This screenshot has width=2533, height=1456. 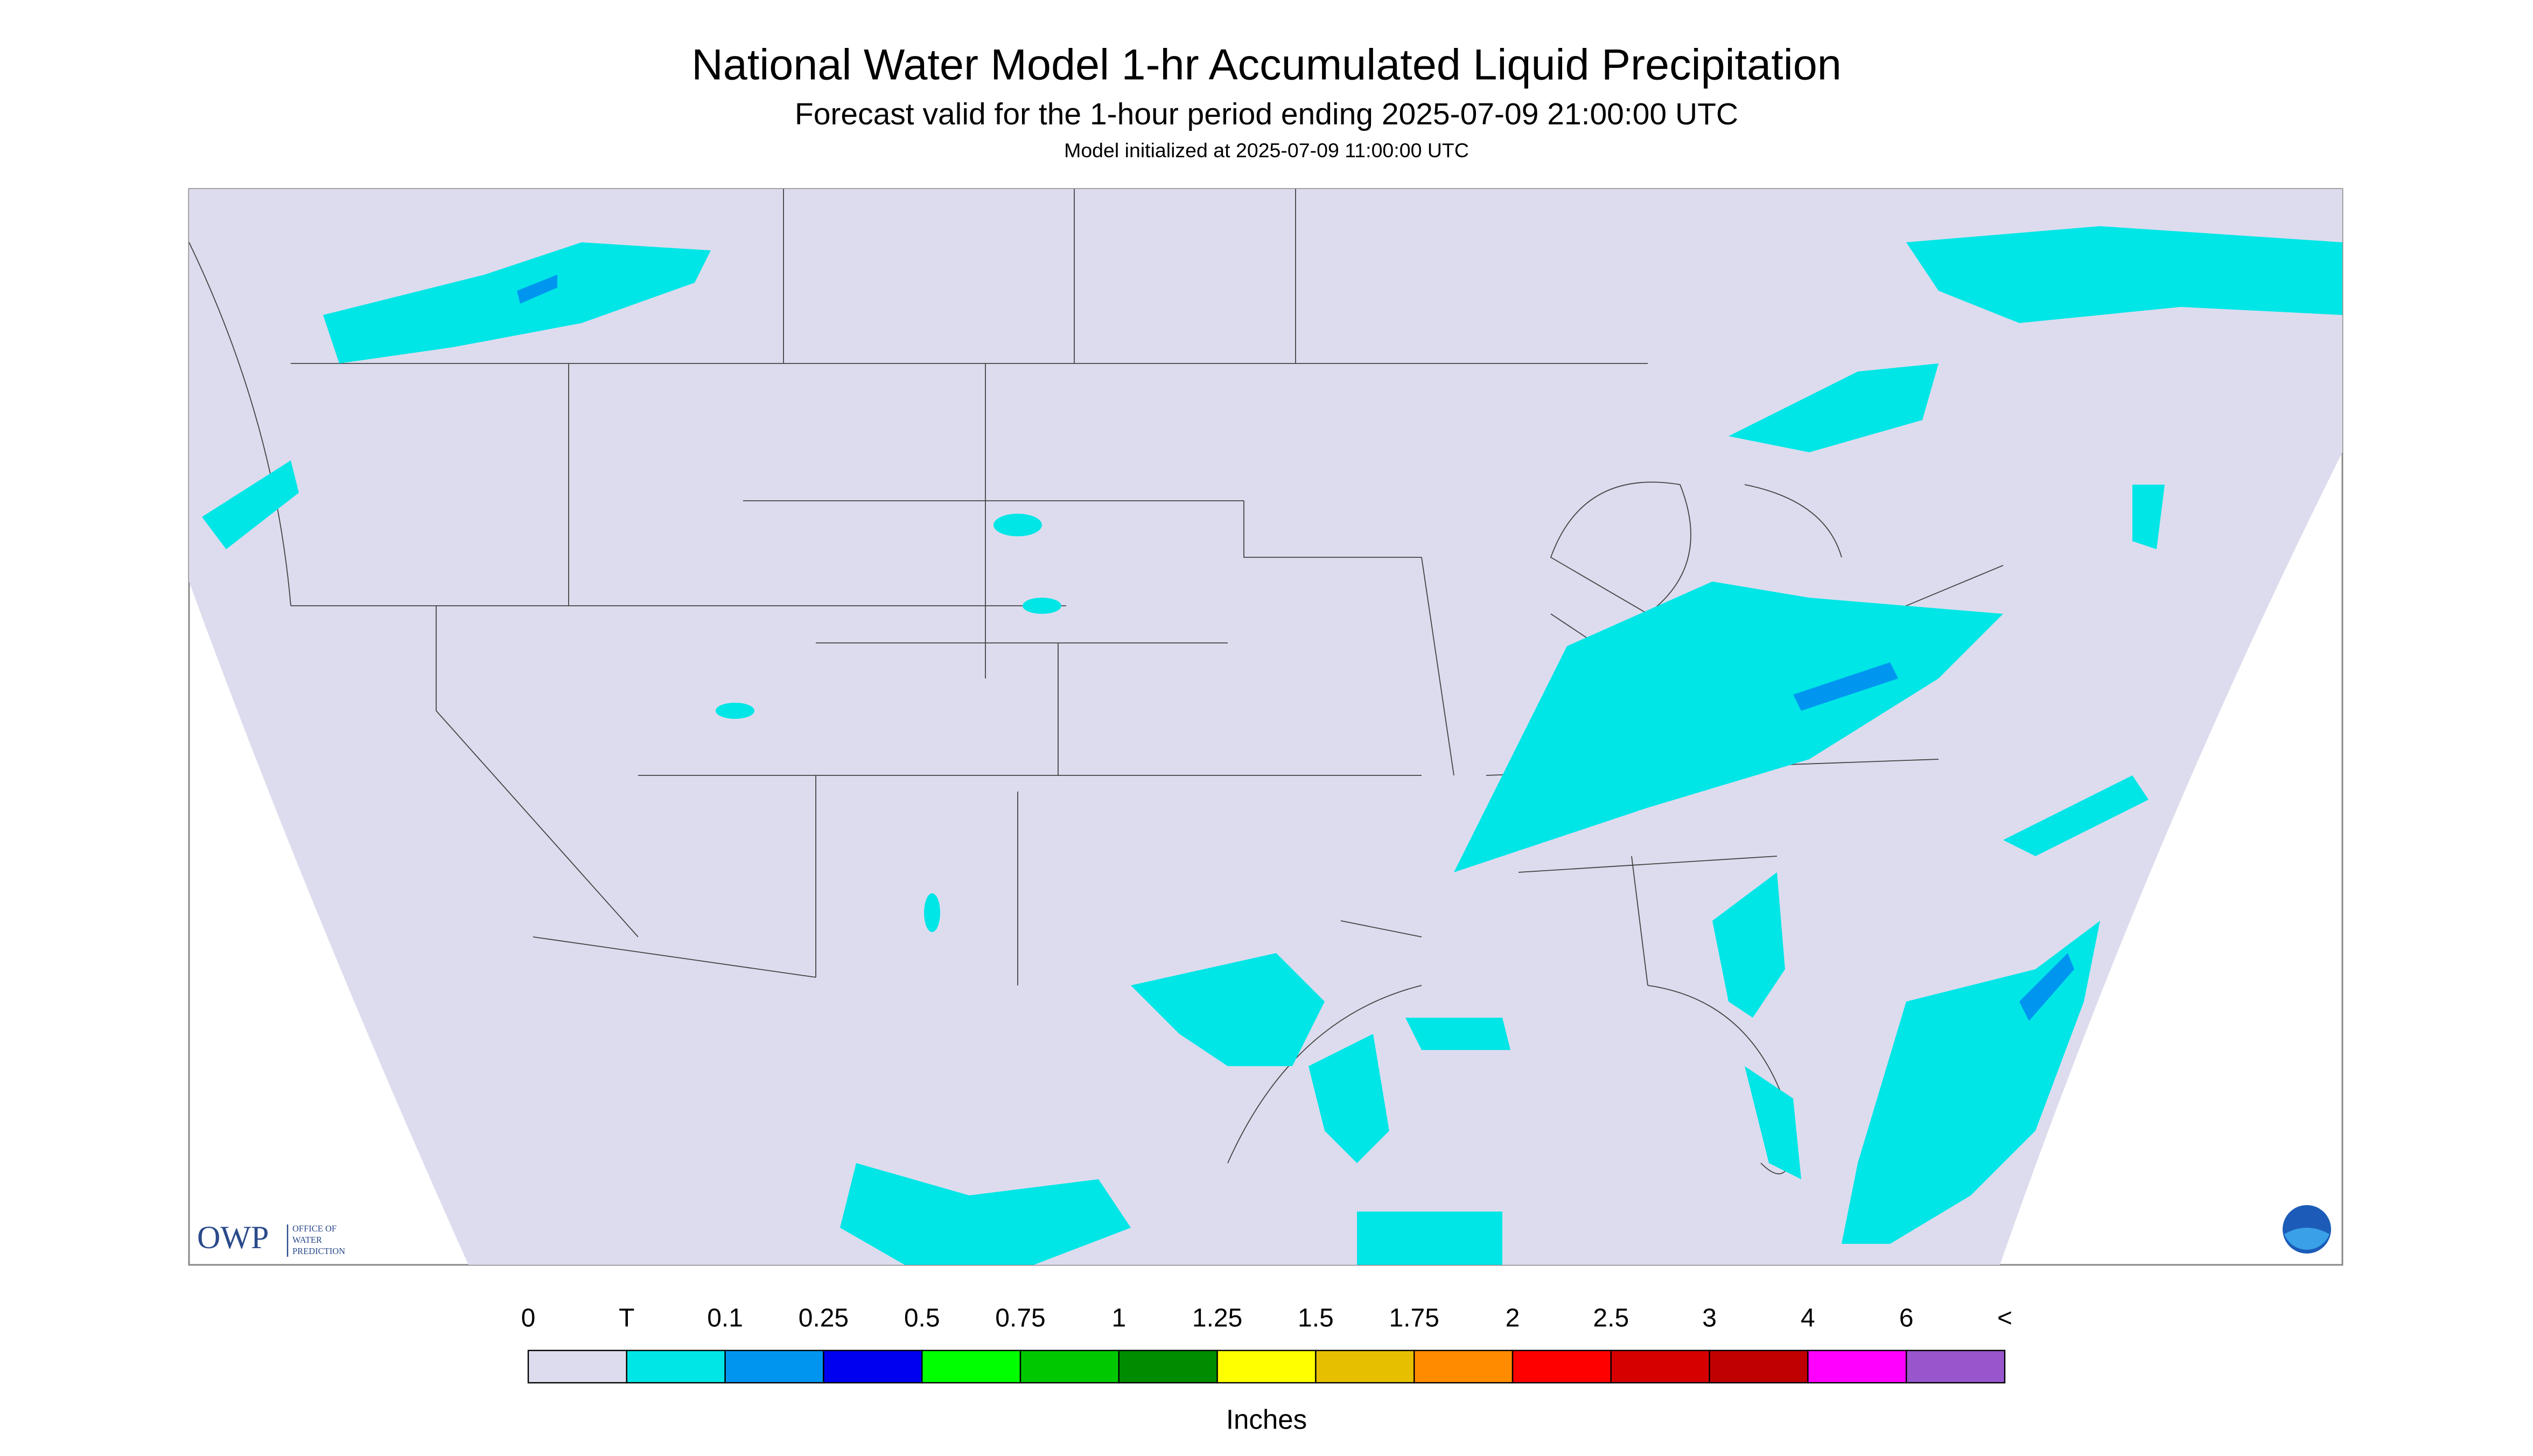 What do you see at coordinates (1414, 1318) in the screenshot?
I see `legend-label: 1.75` at bounding box center [1414, 1318].